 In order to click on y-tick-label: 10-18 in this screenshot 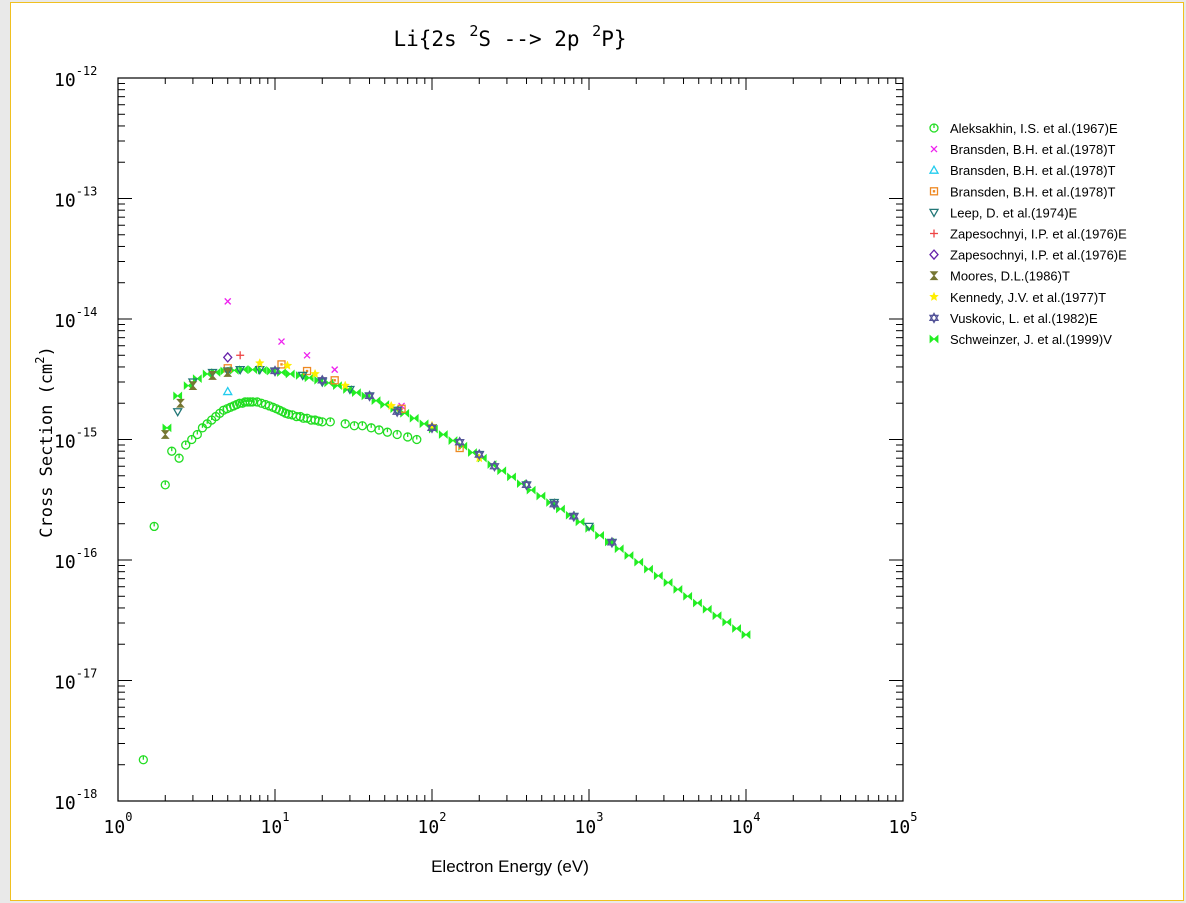, I will do `click(75, 800)`.